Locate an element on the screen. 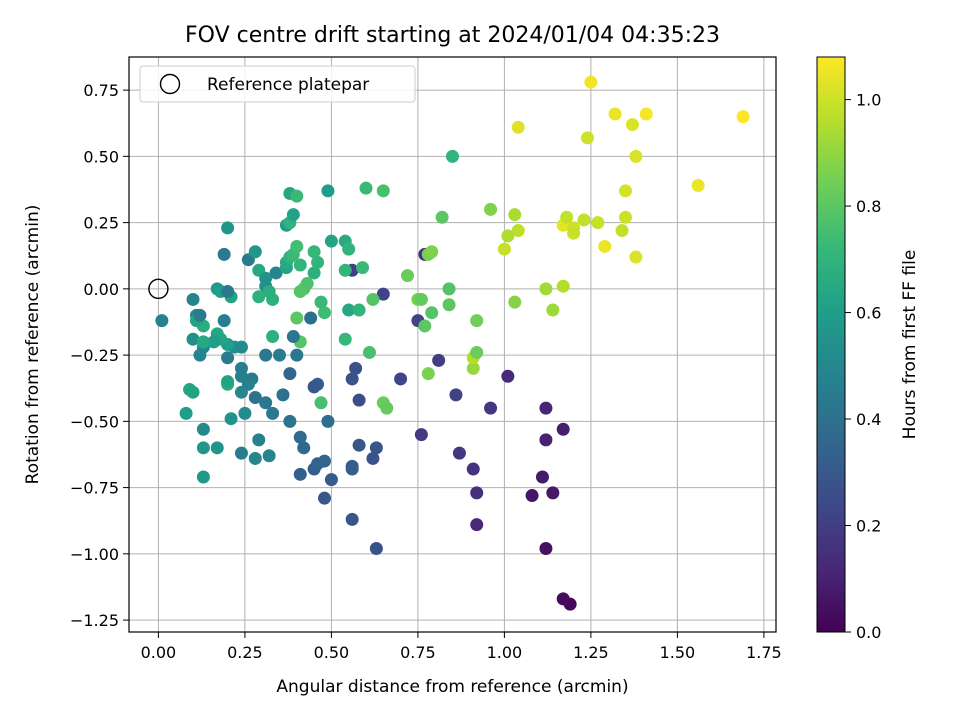 Image resolution: width=960 pixels, height=724 pixels. y-tick-label: −0.25 is located at coordinates (94, 355).